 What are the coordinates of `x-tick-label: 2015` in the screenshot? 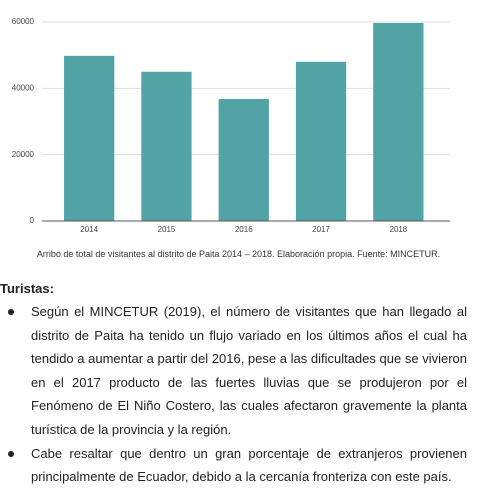 It's located at (167, 229).